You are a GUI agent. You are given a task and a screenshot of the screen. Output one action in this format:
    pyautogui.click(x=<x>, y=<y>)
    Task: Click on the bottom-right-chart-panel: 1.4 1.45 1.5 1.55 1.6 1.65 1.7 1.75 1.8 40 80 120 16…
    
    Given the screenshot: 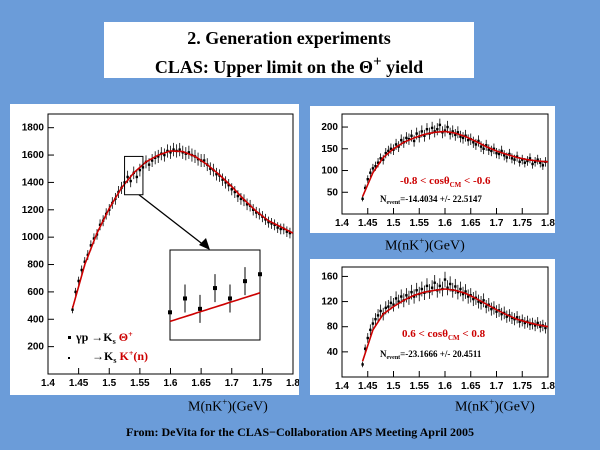 What is the action you would take?
    pyautogui.click(x=432, y=327)
    